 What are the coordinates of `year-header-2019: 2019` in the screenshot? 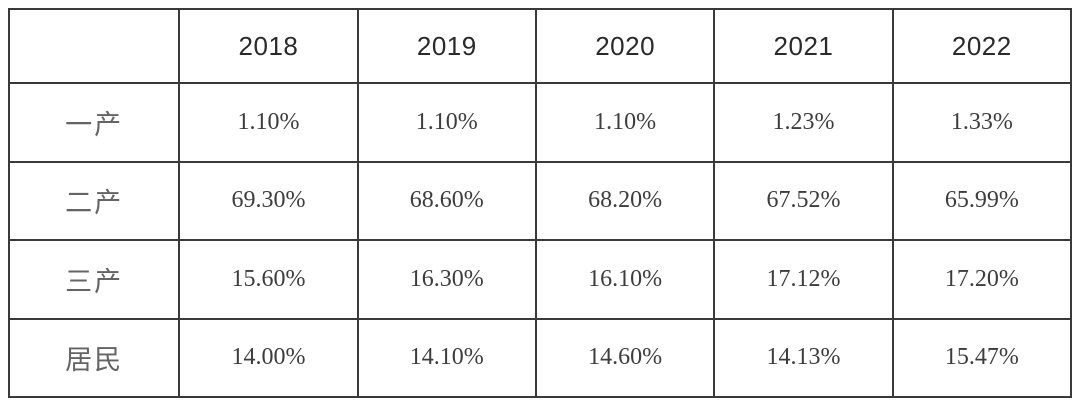 It's located at (446, 46).